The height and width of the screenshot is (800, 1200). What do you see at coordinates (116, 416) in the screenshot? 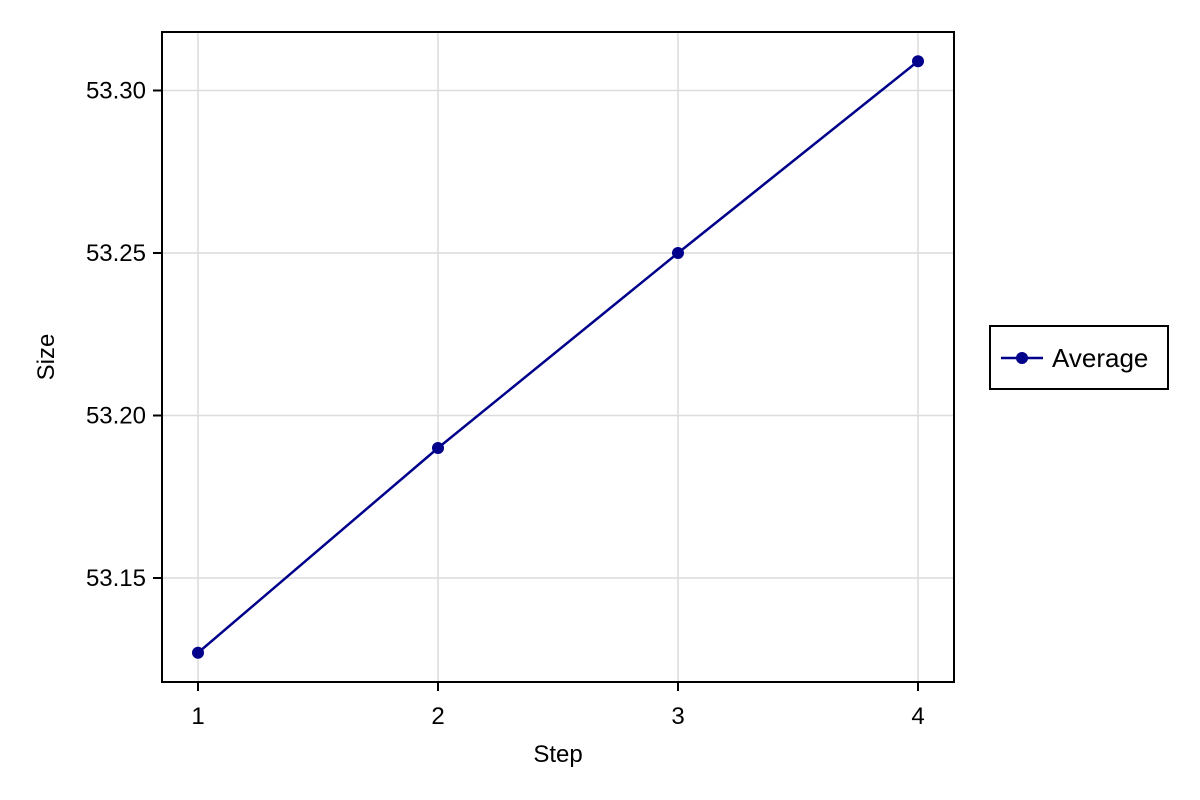
I see `y-tick-label: 53.20` at bounding box center [116, 416].